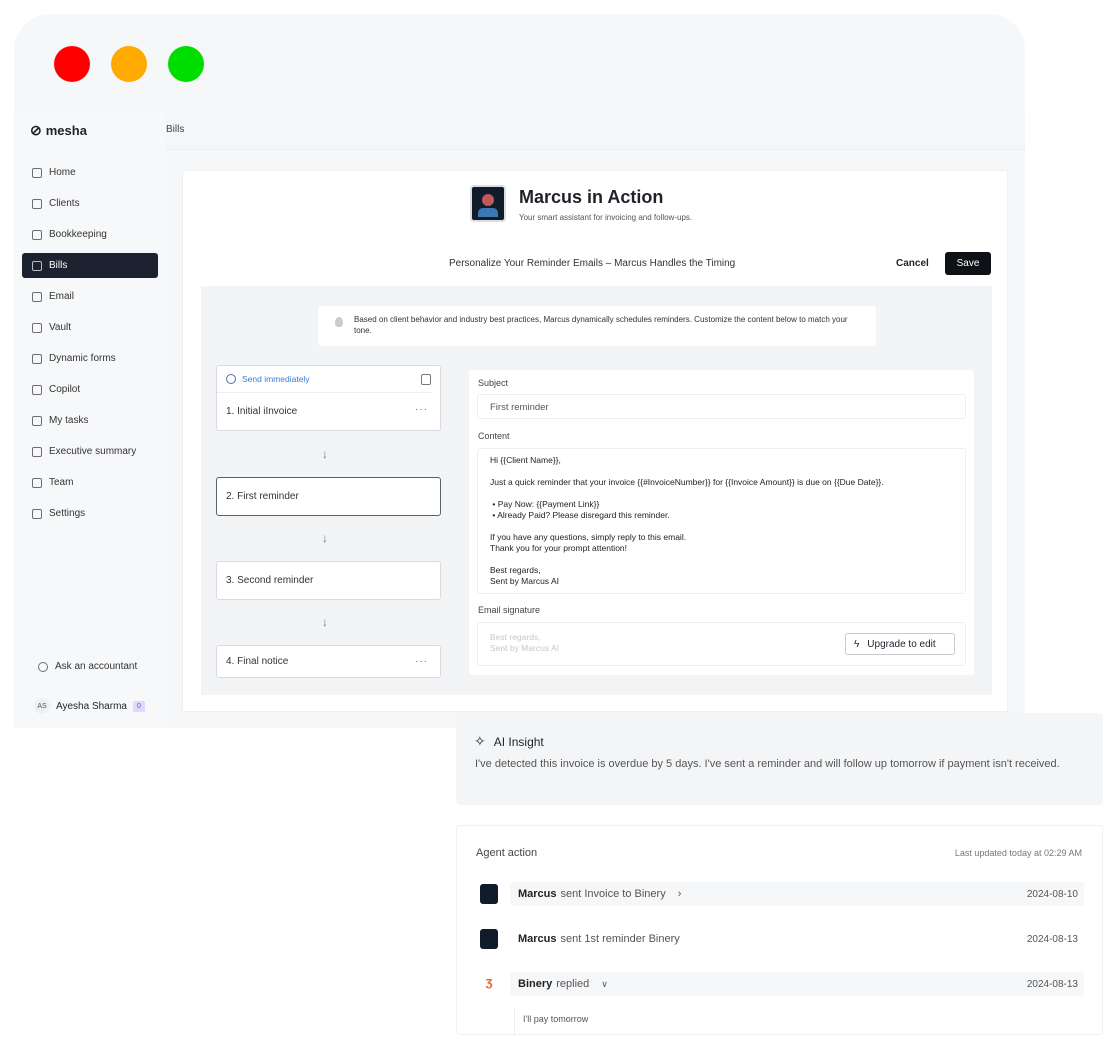 The height and width of the screenshot is (1049, 1104). What do you see at coordinates (37, 172) in the screenshot?
I see `home-icon` at bounding box center [37, 172].